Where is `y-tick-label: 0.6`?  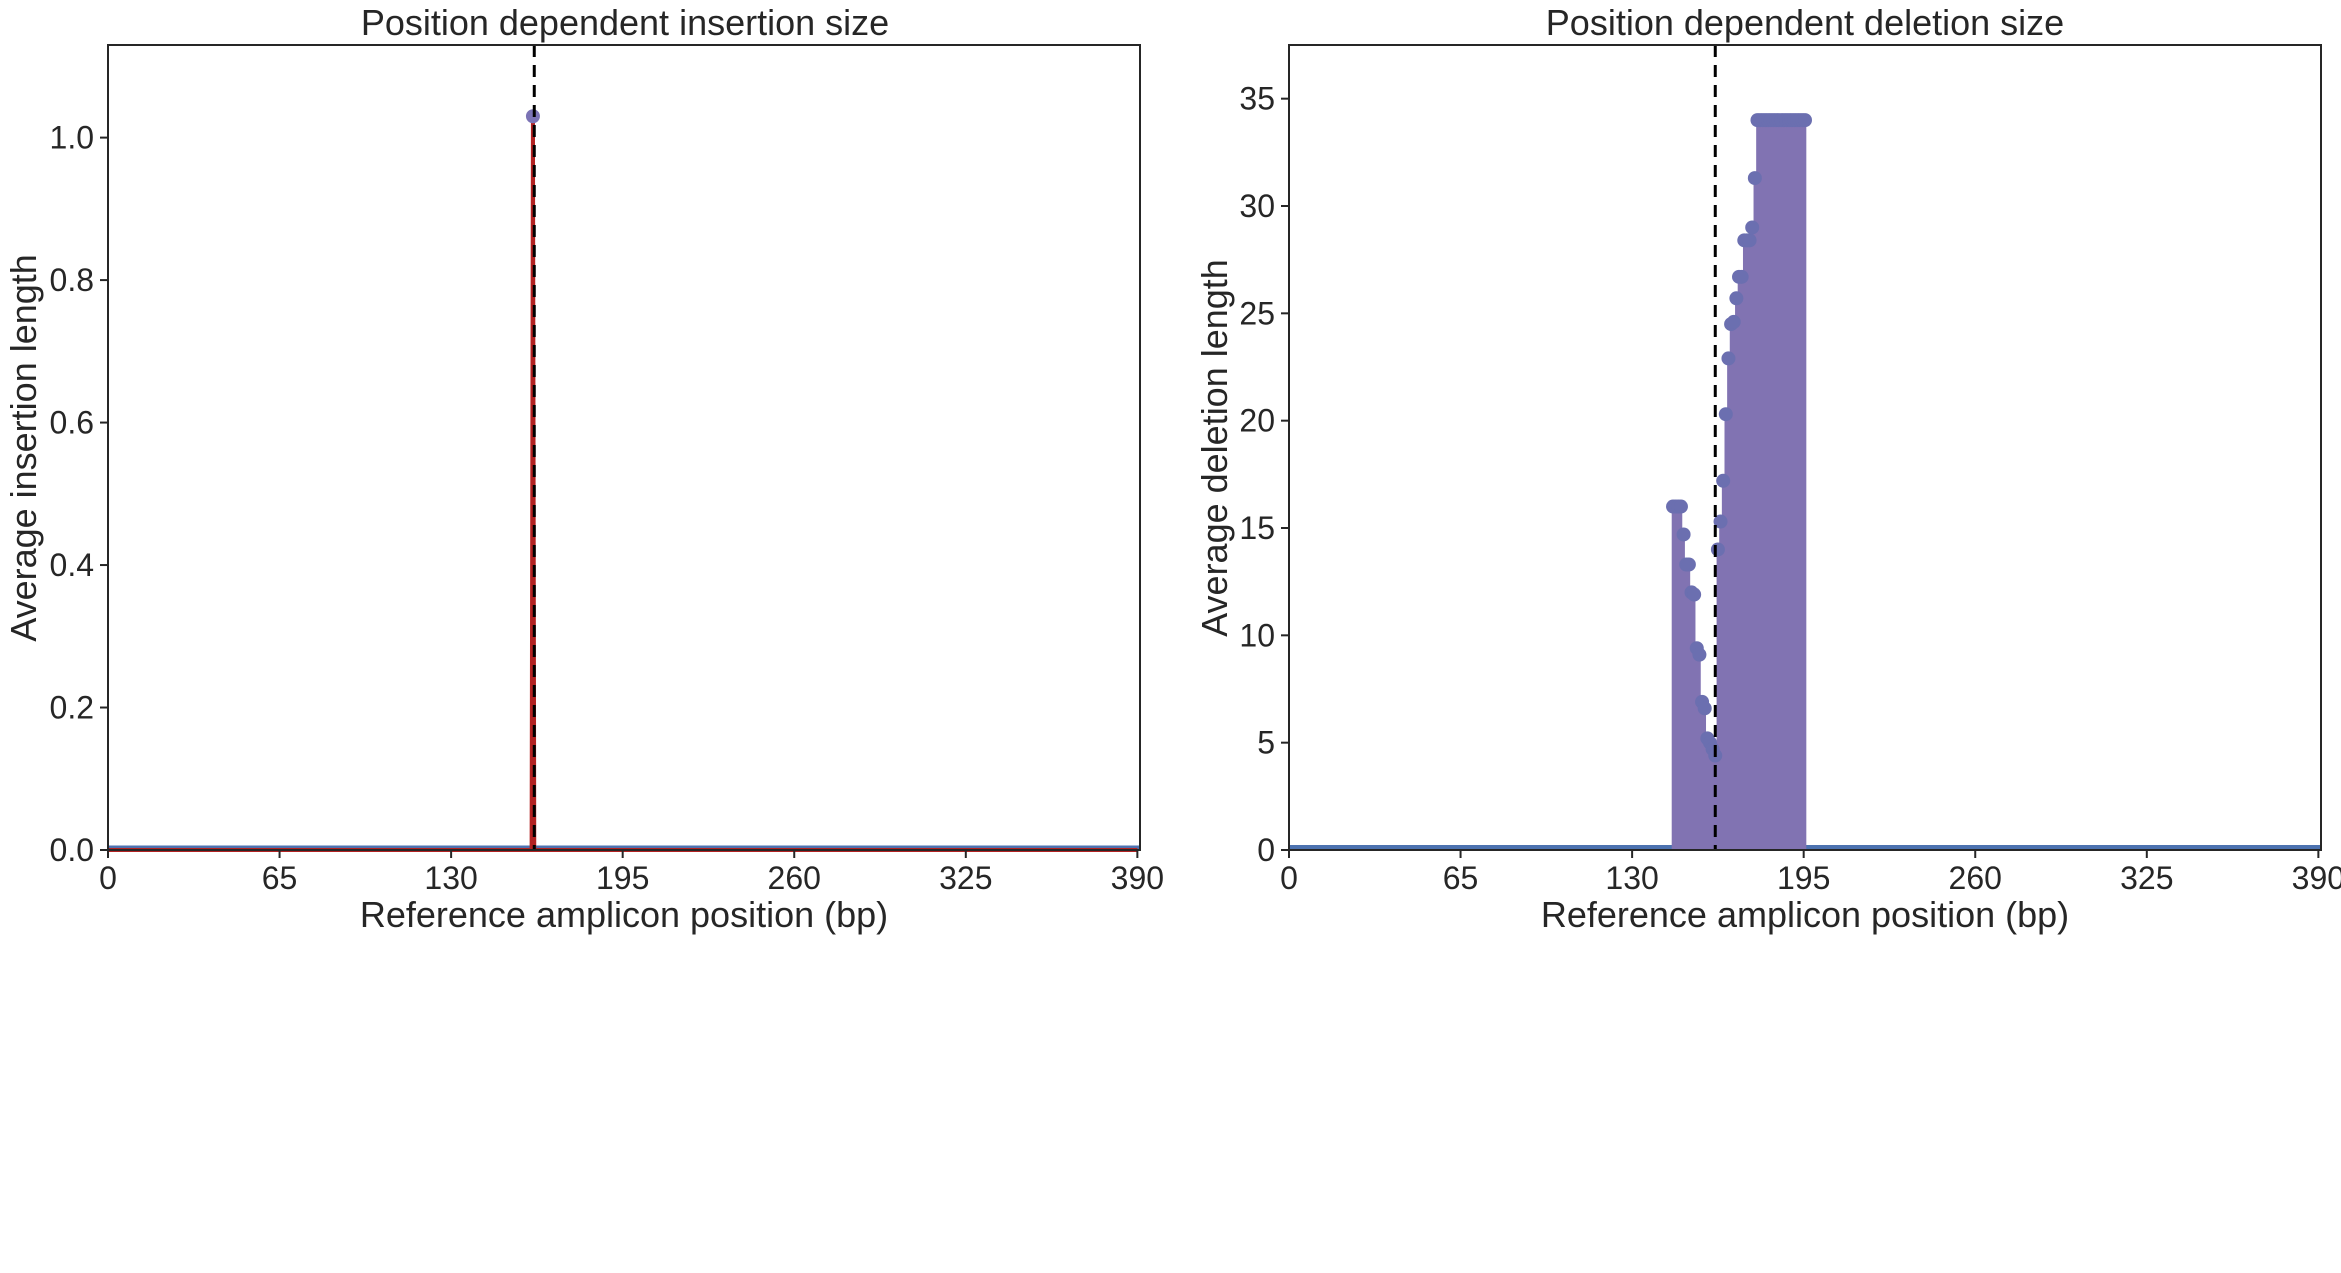 y-tick-label: 0.6 is located at coordinates (72, 423).